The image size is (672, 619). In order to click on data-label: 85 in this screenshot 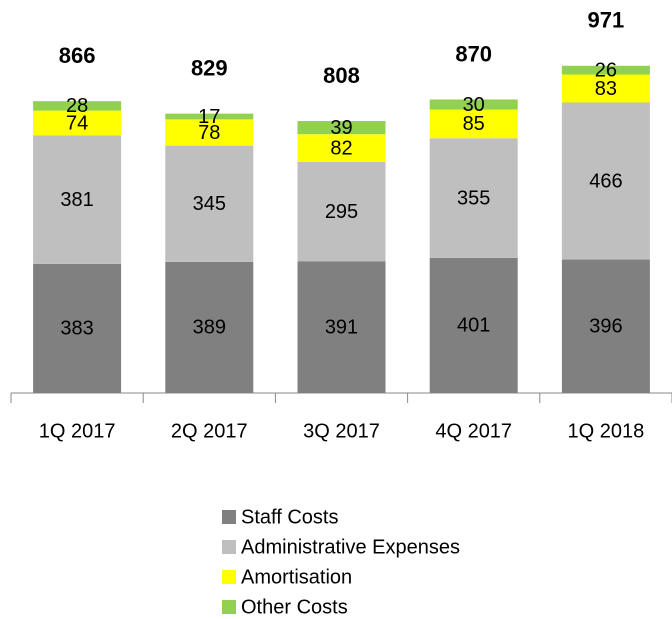, I will do `click(474, 124)`.